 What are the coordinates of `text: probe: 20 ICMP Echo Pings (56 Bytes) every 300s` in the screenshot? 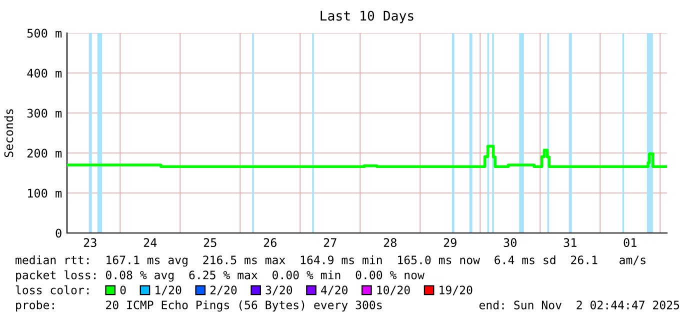 It's located at (199, 306).